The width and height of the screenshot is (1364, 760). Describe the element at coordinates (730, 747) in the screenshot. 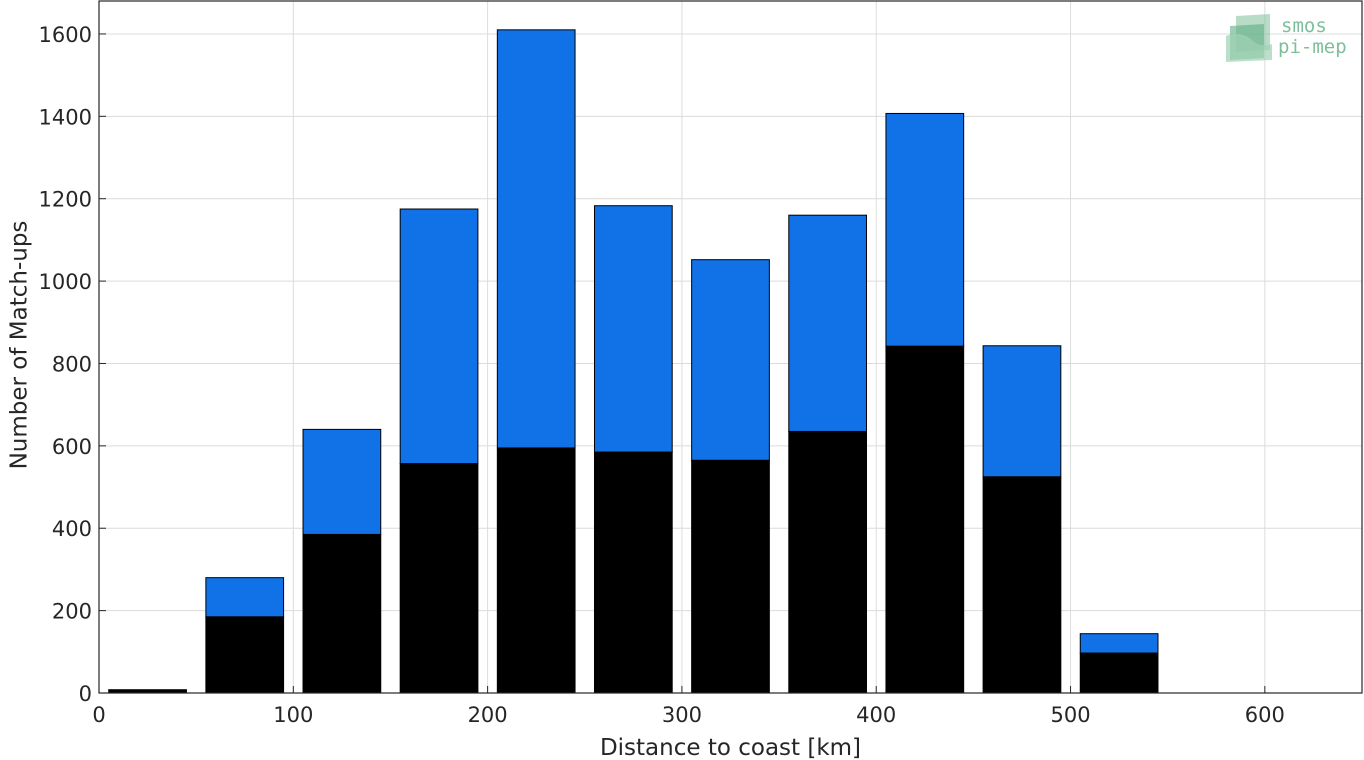

I see `x-axis-label: Distance to coast [km]` at that location.